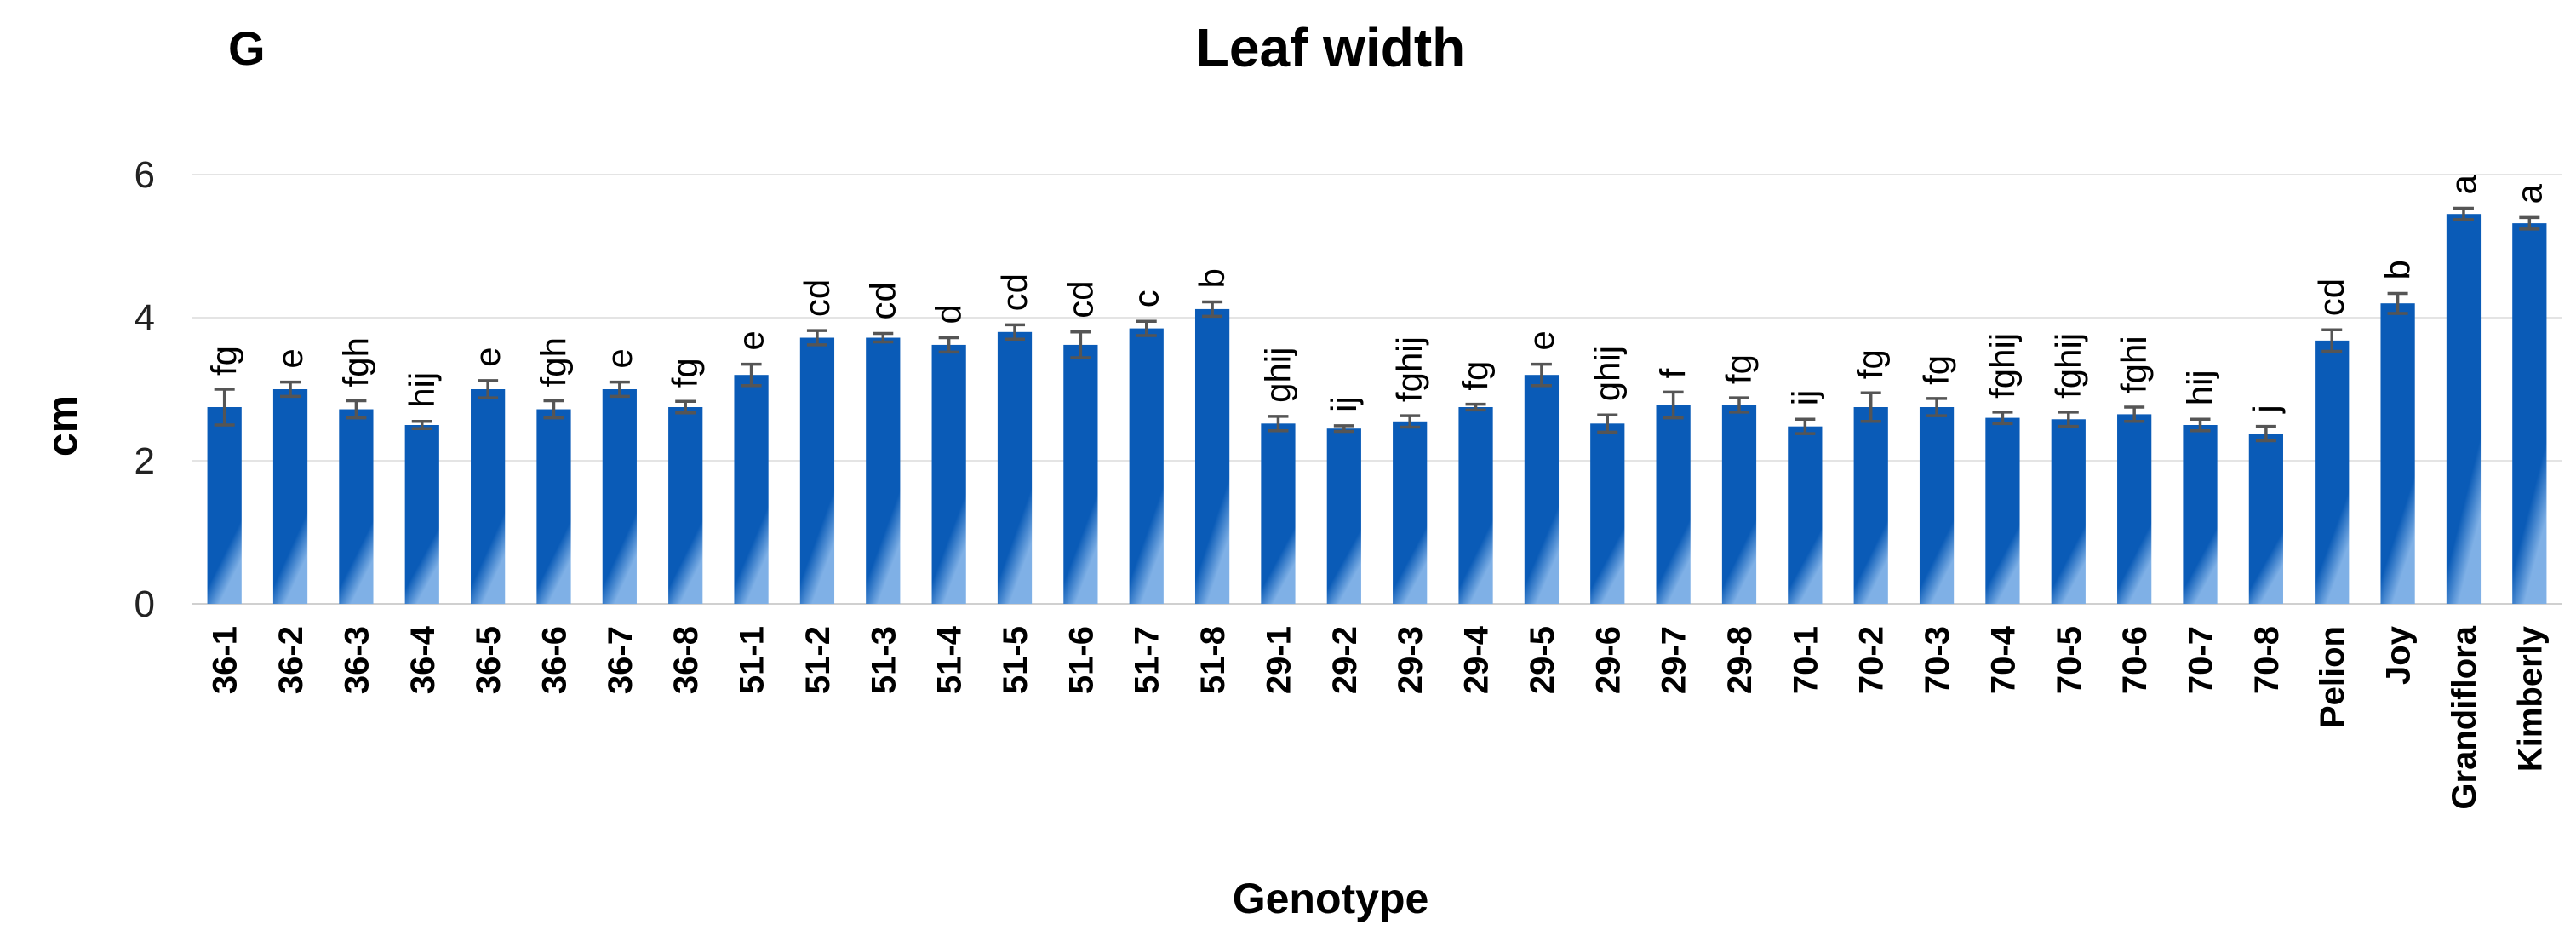  Describe the element at coordinates (1212, 278) in the screenshot. I see `significance-51-8: b` at that location.